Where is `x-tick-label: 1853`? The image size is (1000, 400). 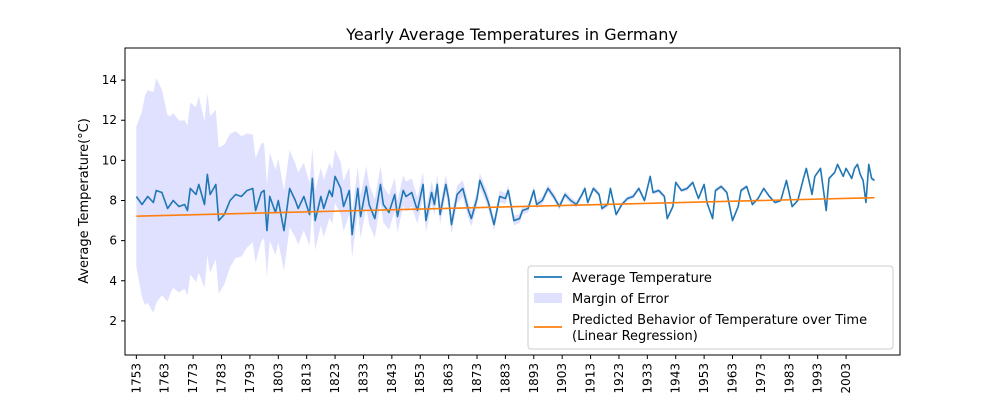
x-tick-label: 1853 is located at coordinates (420, 378).